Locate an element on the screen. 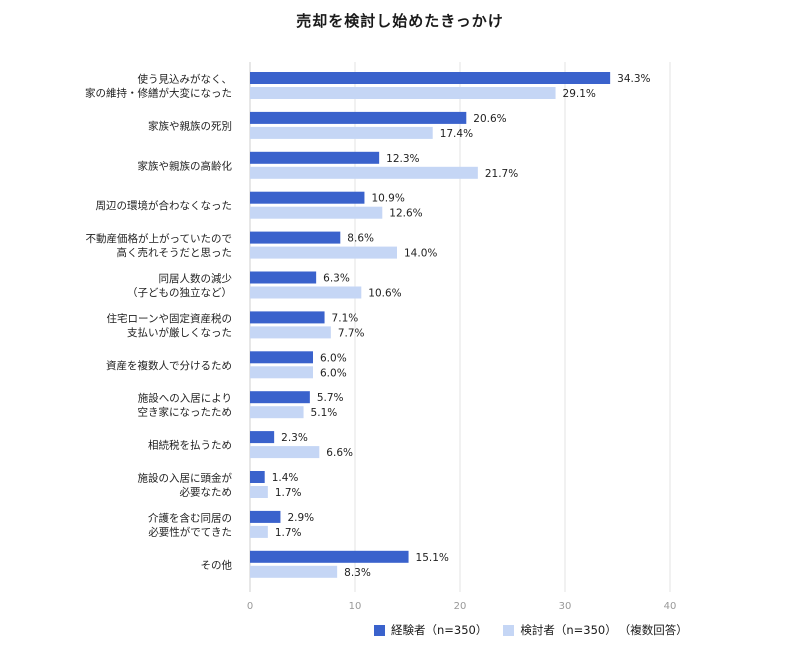 The height and width of the screenshot is (649, 800). value-label: 10.9% is located at coordinates (387, 199).